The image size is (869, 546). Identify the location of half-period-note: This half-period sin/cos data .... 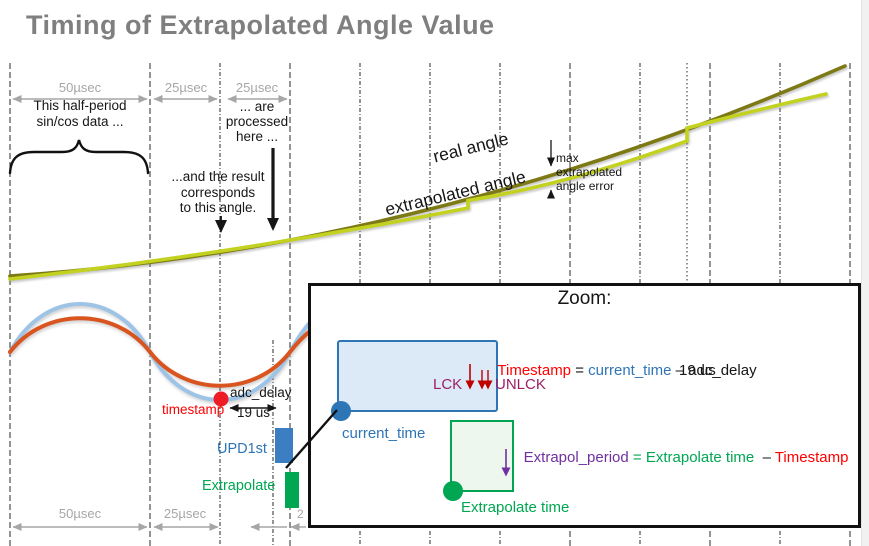
(80, 113).